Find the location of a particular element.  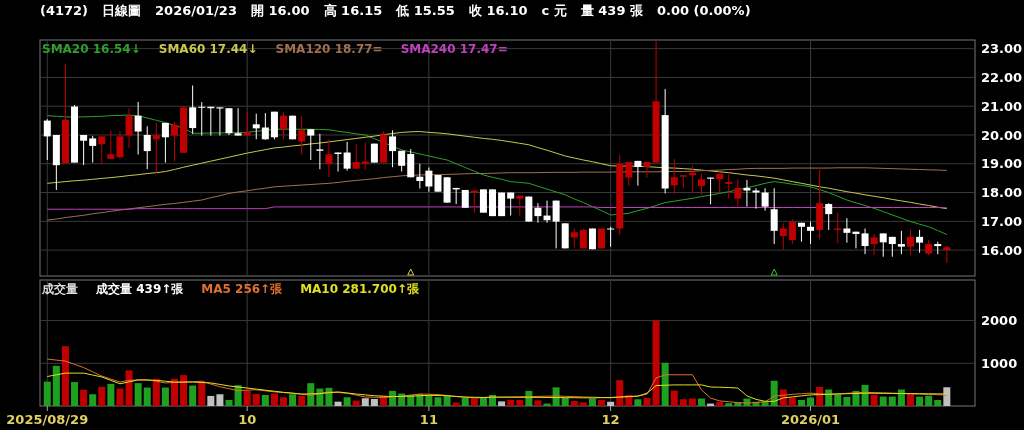

text: 日線圖 is located at coordinates (122, 10).